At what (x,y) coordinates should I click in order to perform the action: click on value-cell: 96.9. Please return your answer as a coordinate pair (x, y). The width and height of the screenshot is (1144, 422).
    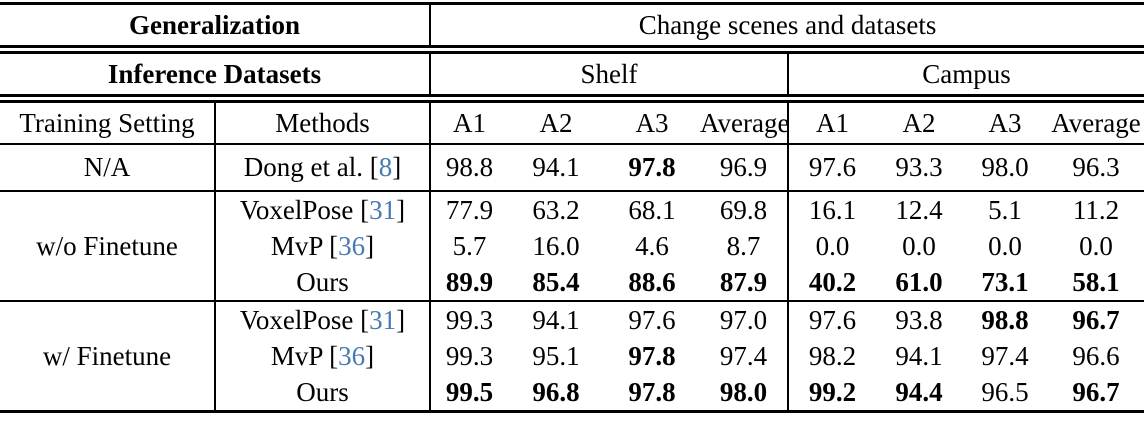
    Looking at the image, I should click on (743, 167).